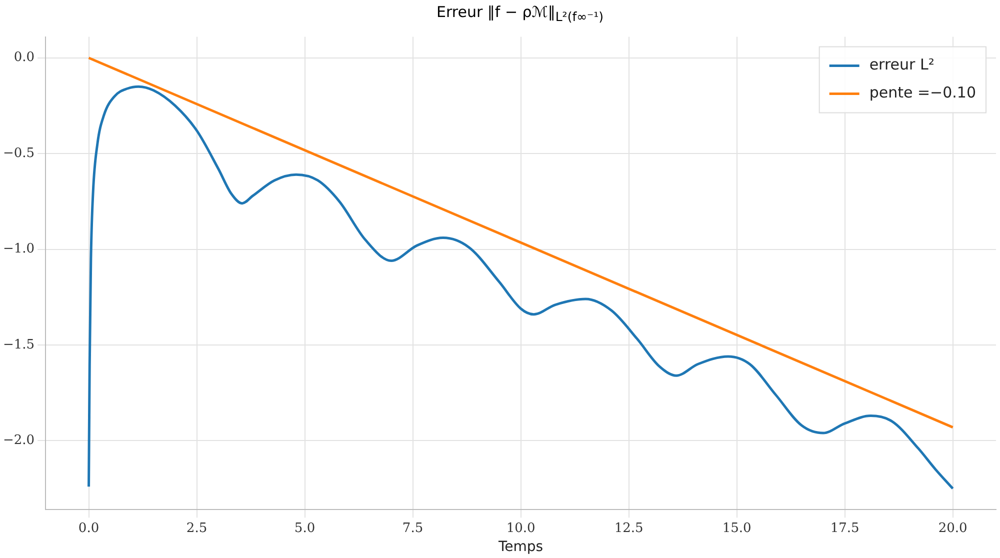 The height and width of the screenshot is (558, 1000). I want to click on x-axis-title: Temps, so click(520, 547).